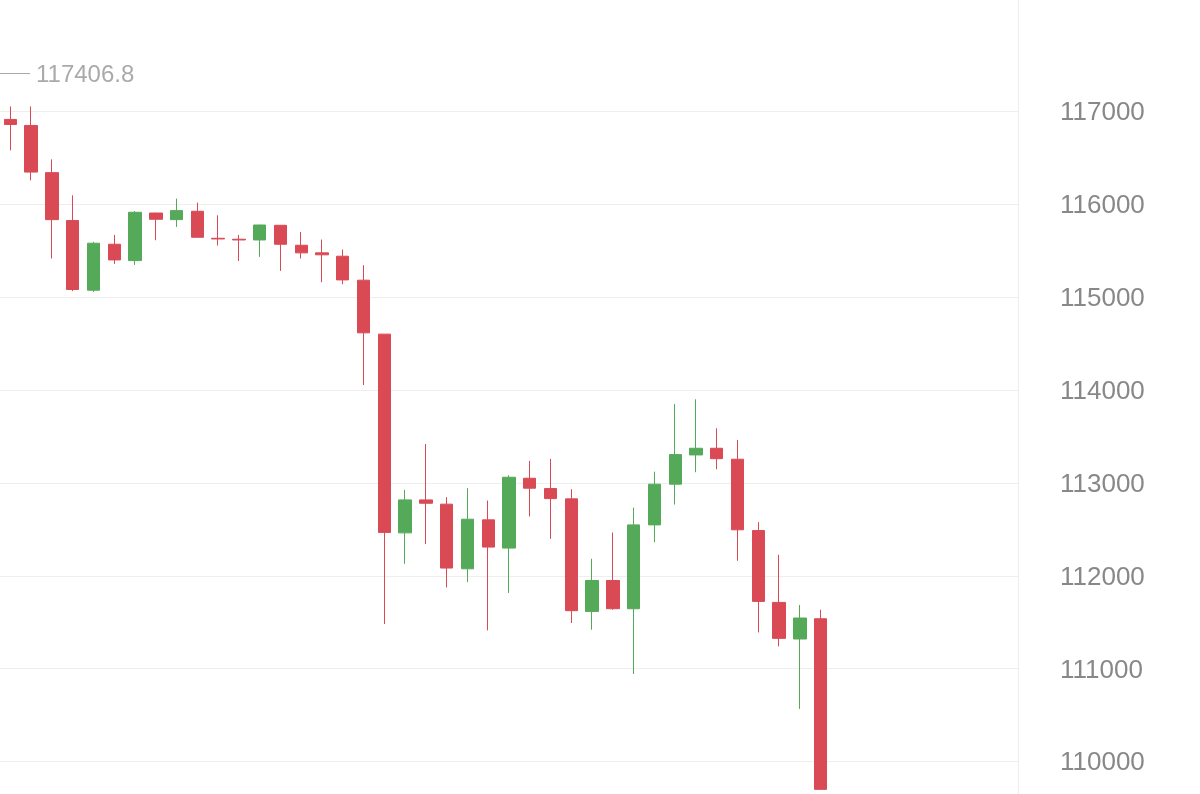 This screenshot has width=1200, height=794. What do you see at coordinates (1102, 297) in the screenshot?
I see `y-tick-label: 115000` at bounding box center [1102, 297].